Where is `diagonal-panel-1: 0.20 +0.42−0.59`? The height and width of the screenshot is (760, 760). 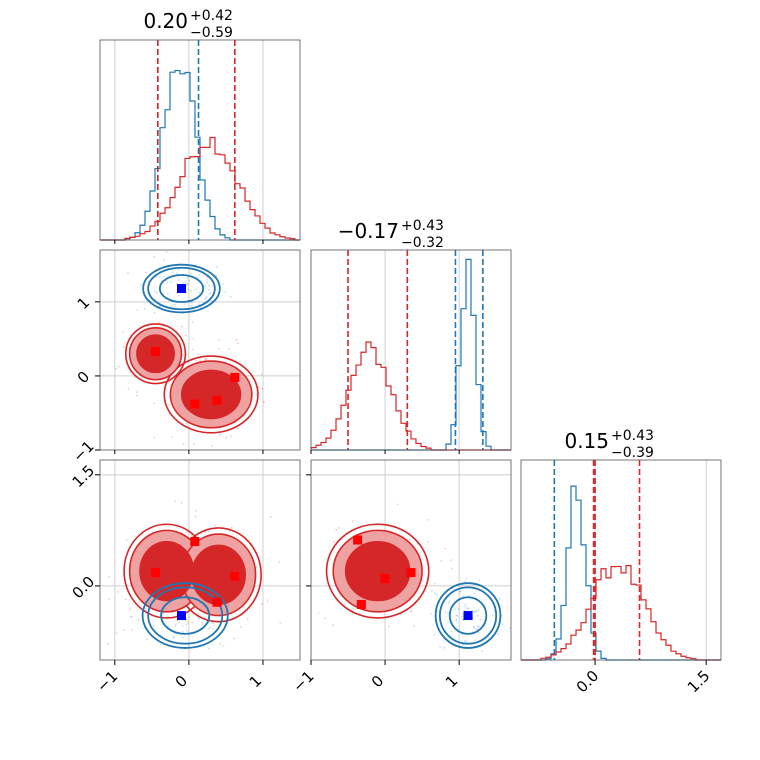
diagonal-panel-1: 0.20 +0.42−0.59 is located at coordinates (200, 124).